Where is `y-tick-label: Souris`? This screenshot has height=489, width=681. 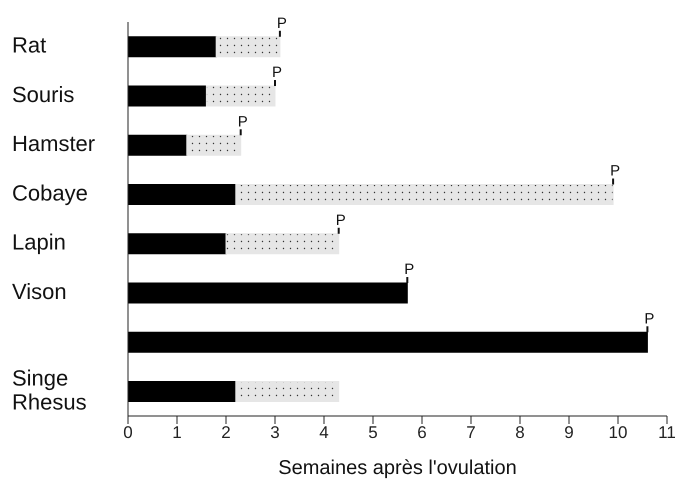 y-tick-label: Souris is located at coordinates (43, 94).